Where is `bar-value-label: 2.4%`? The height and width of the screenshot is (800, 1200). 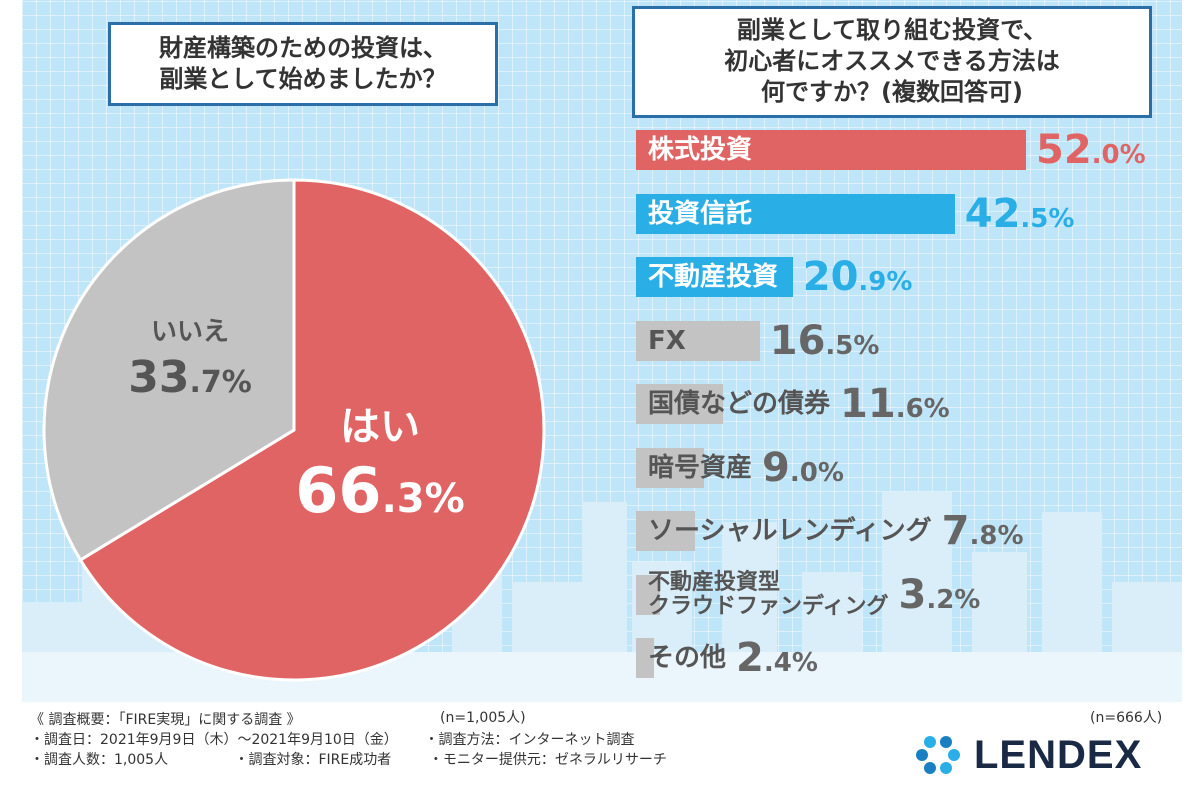
bar-value-label: 2.4% is located at coordinates (777, 658).